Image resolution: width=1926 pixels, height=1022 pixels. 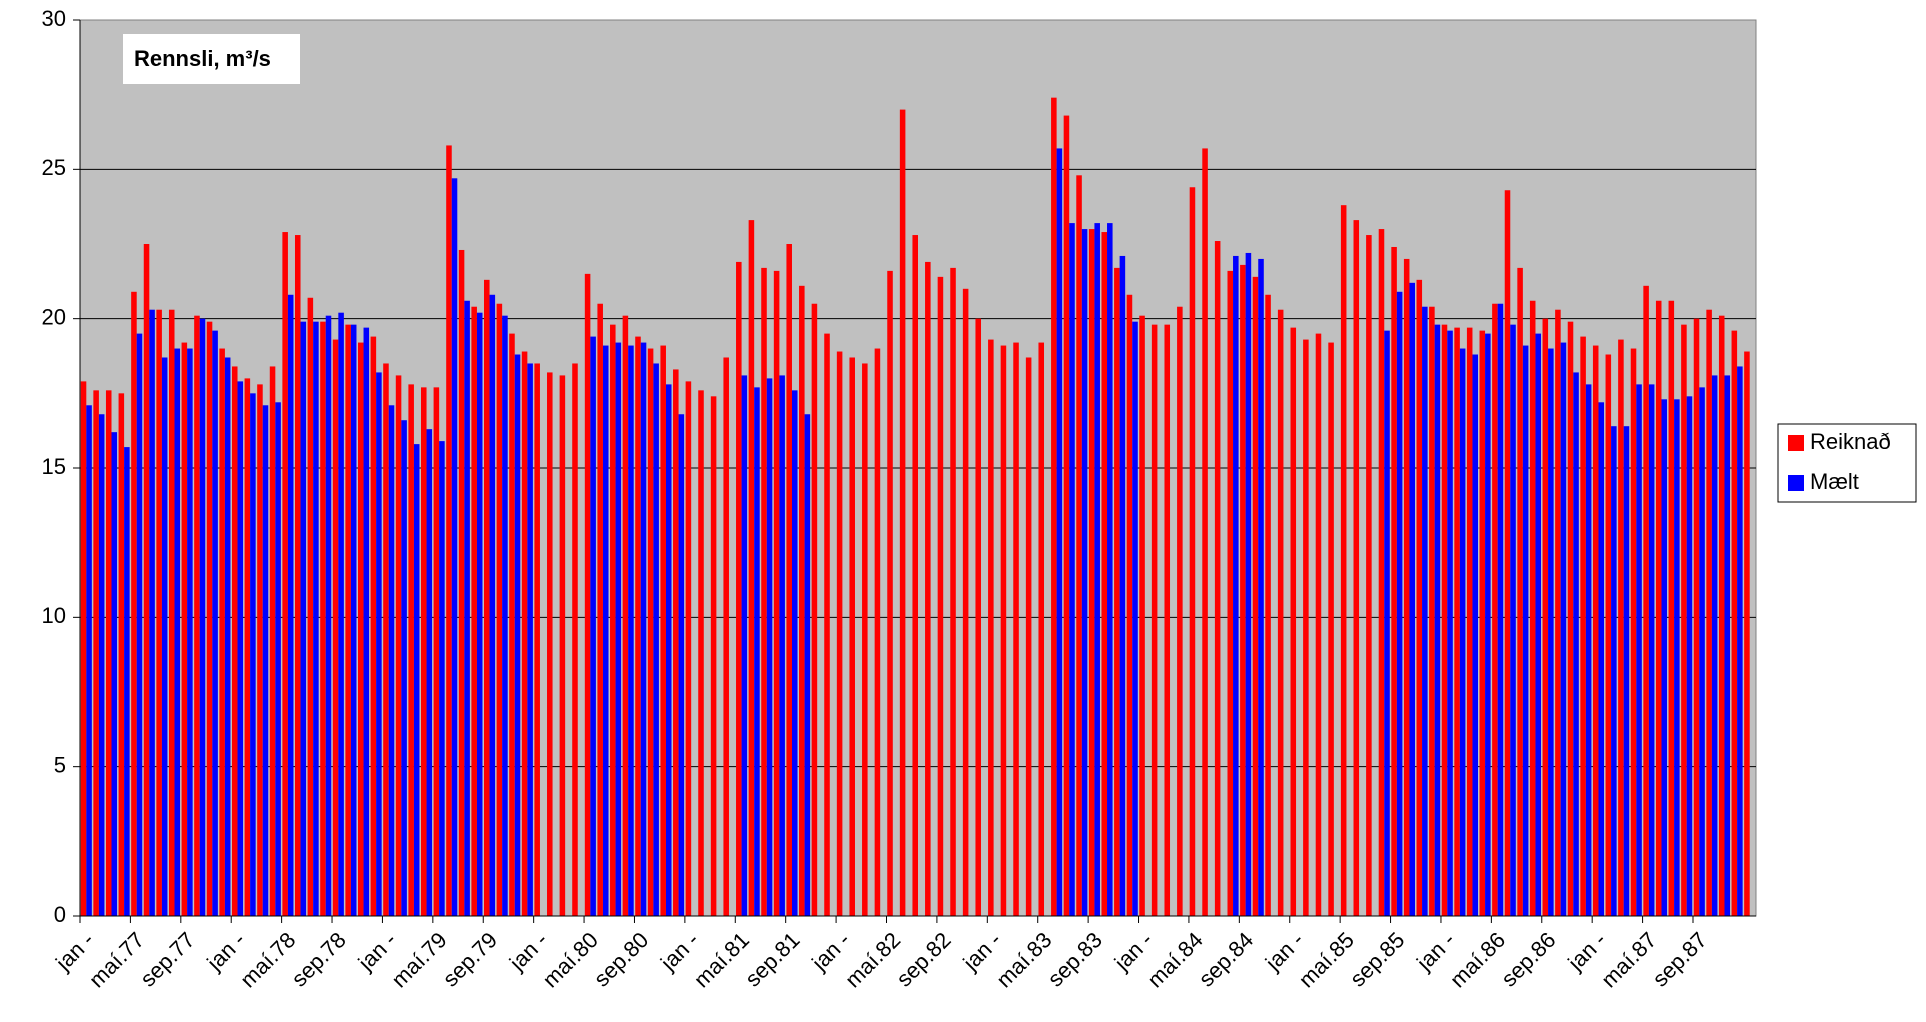 What do you see at coordinates (772, 959) in the screenshot?
I see `x-tick-label: sep.81` at bounding box center [772, 959].